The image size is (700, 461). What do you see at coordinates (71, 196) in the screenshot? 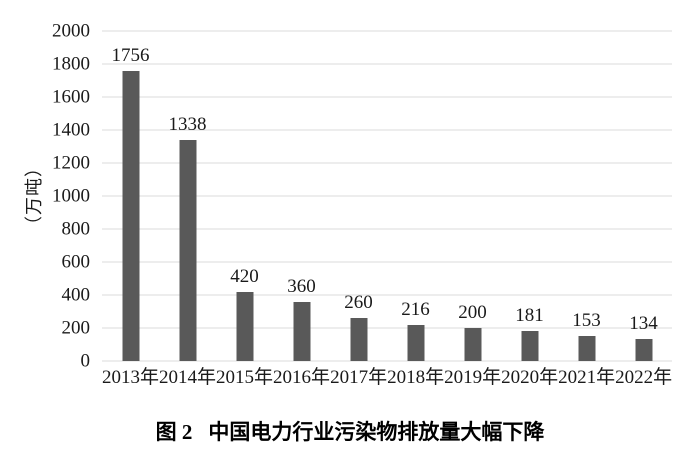
I see `y-axis-tick-label: 1000` at bounding box center [71, 196].